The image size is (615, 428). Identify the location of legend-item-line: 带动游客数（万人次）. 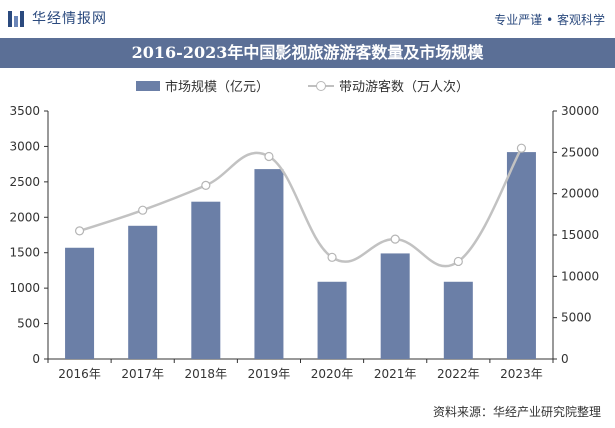
(388, 85).